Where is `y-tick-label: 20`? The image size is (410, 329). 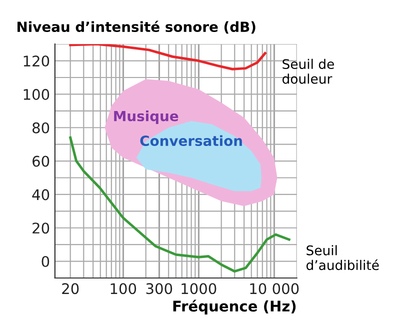
y-tick-label: 20 is located at coordinates (41, 228).